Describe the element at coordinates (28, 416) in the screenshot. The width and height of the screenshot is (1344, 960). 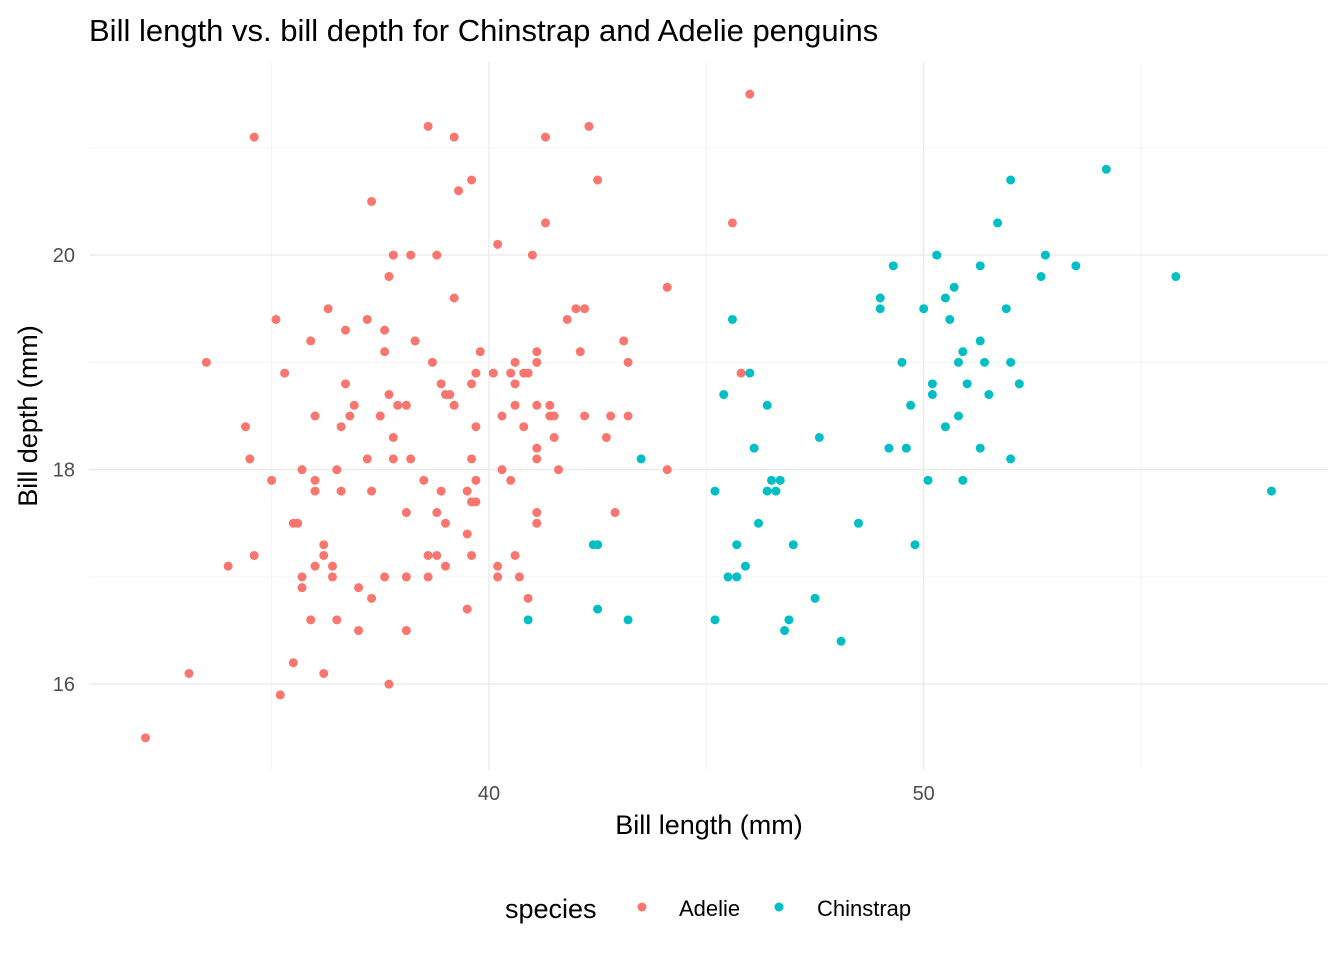
I see `y-axis-label: Bill depth (mm)` at that location.